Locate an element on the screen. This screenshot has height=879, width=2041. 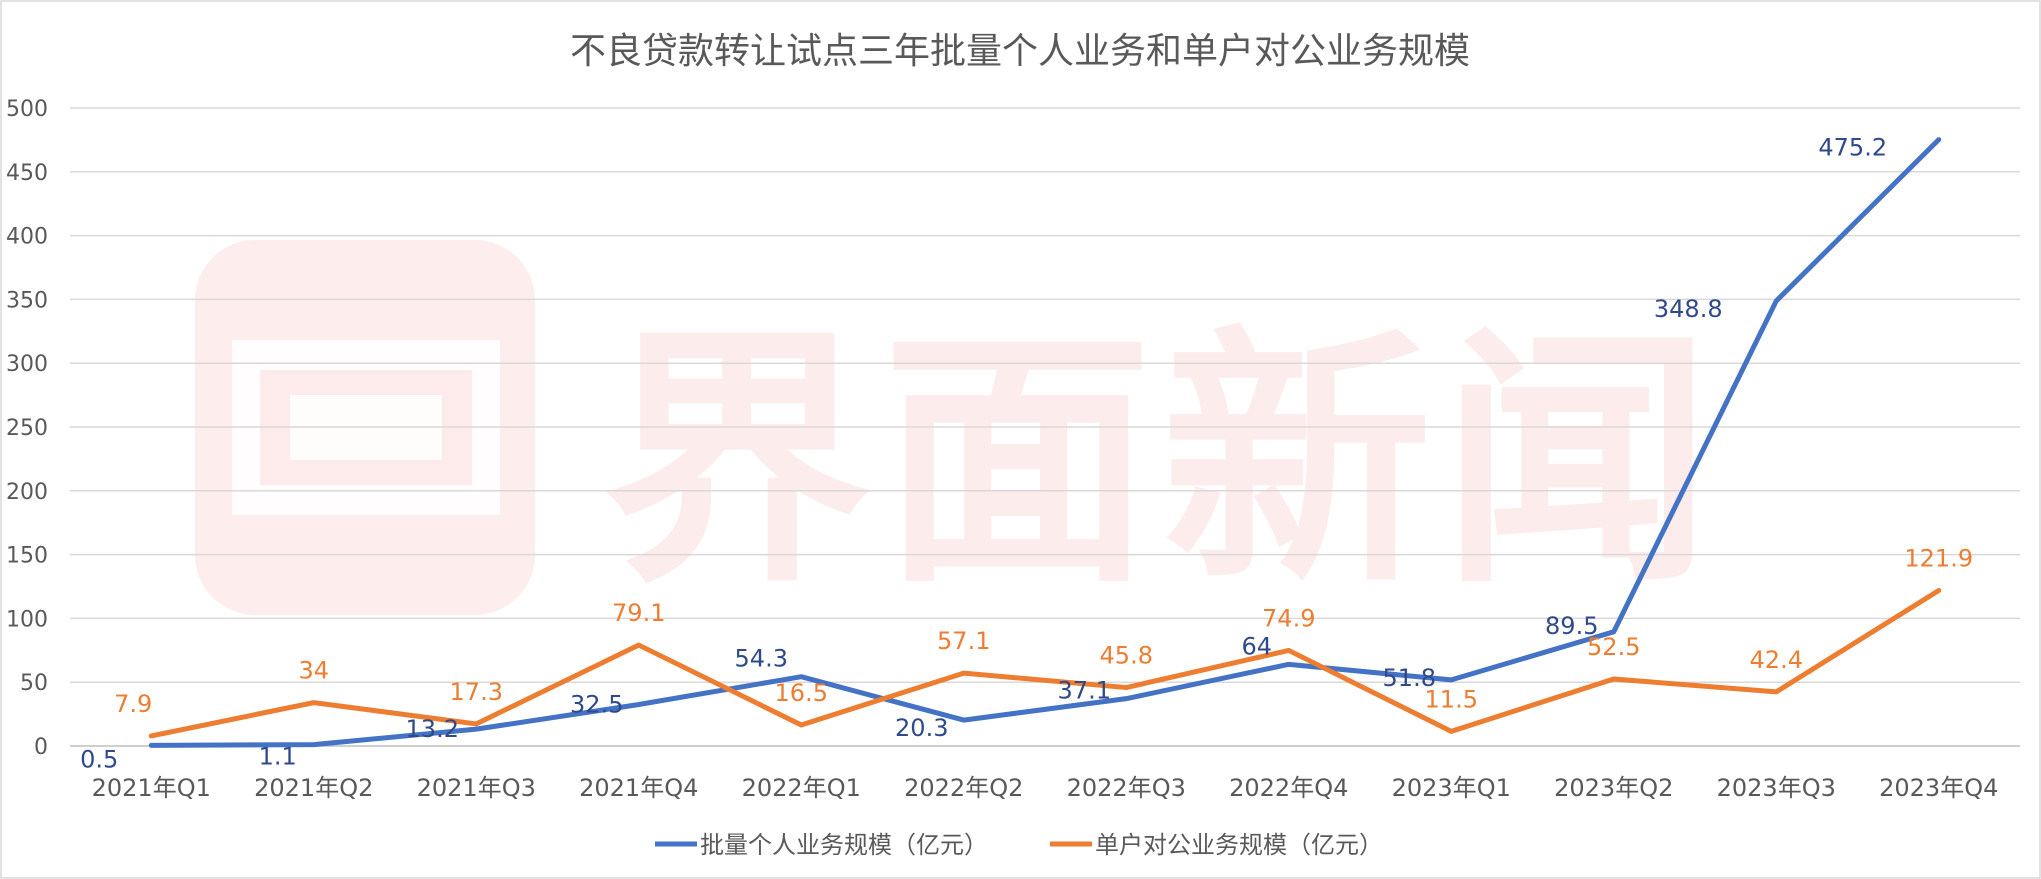
legend: 批量个人业务规模（亿元） 单户对公业务规模（亿元） is located at coordinates (1019, 845).